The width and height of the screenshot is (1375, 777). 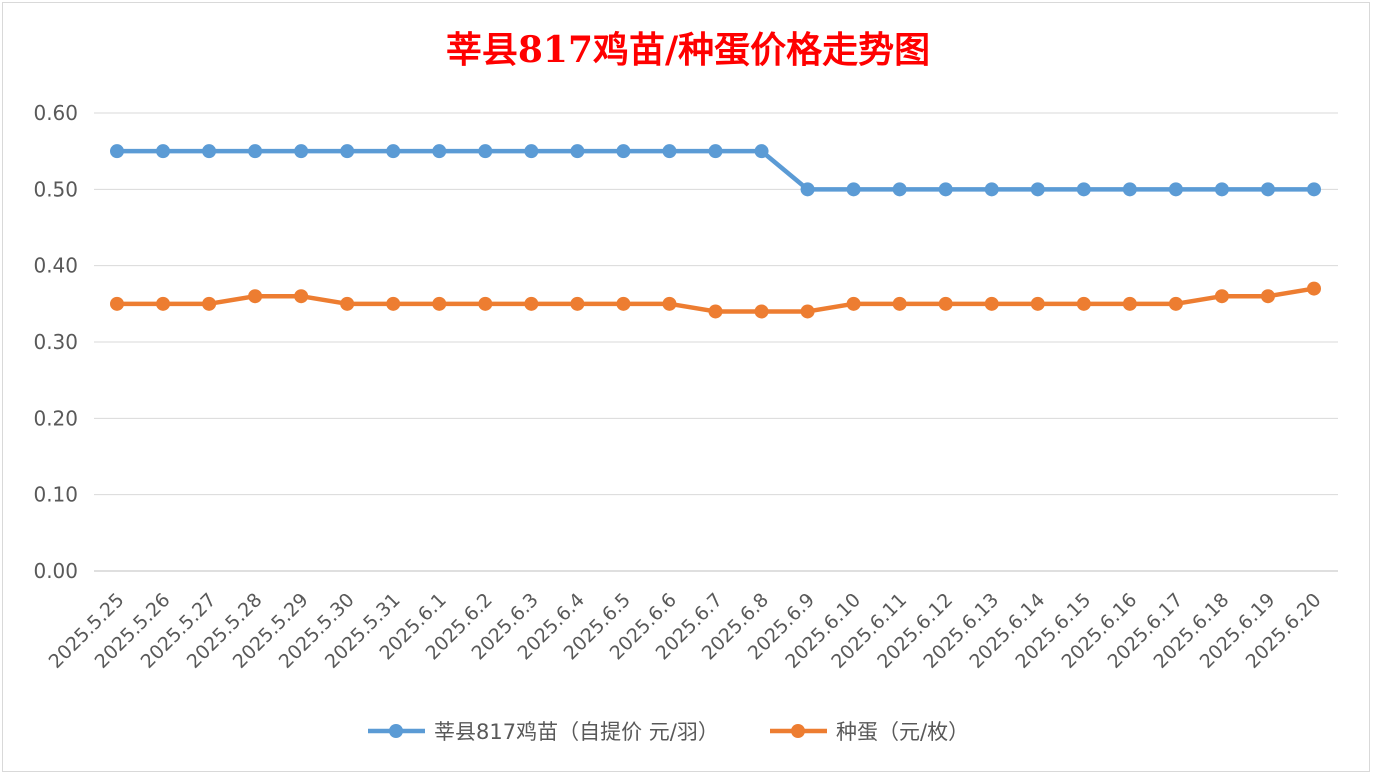 I want to click on legend-label: 种蛋（元/枚）, so click(x=902, y=732).